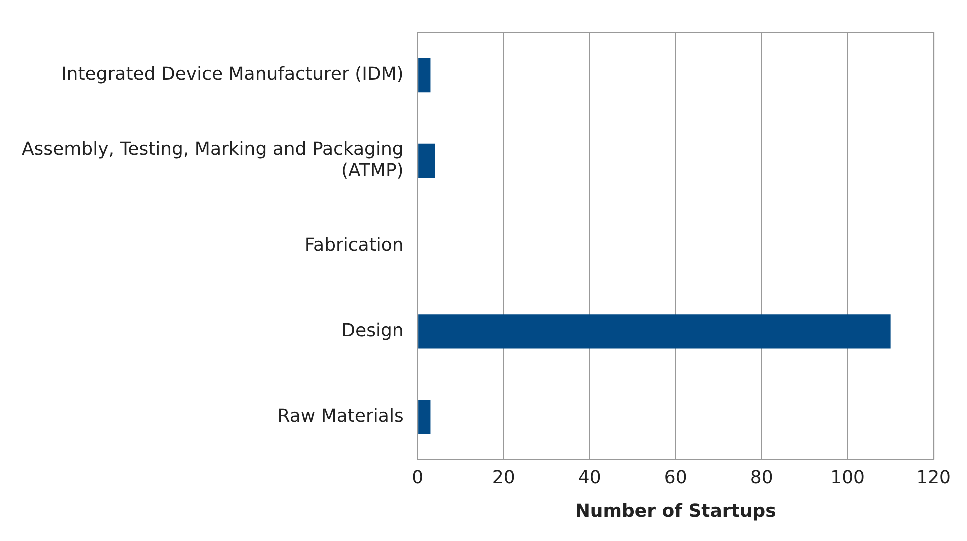 The height and width of the screenshot is (541, 967). Describe the element at coordinates (373, 331) in the screenshot. I see `y-tick-label: Design` at that location.